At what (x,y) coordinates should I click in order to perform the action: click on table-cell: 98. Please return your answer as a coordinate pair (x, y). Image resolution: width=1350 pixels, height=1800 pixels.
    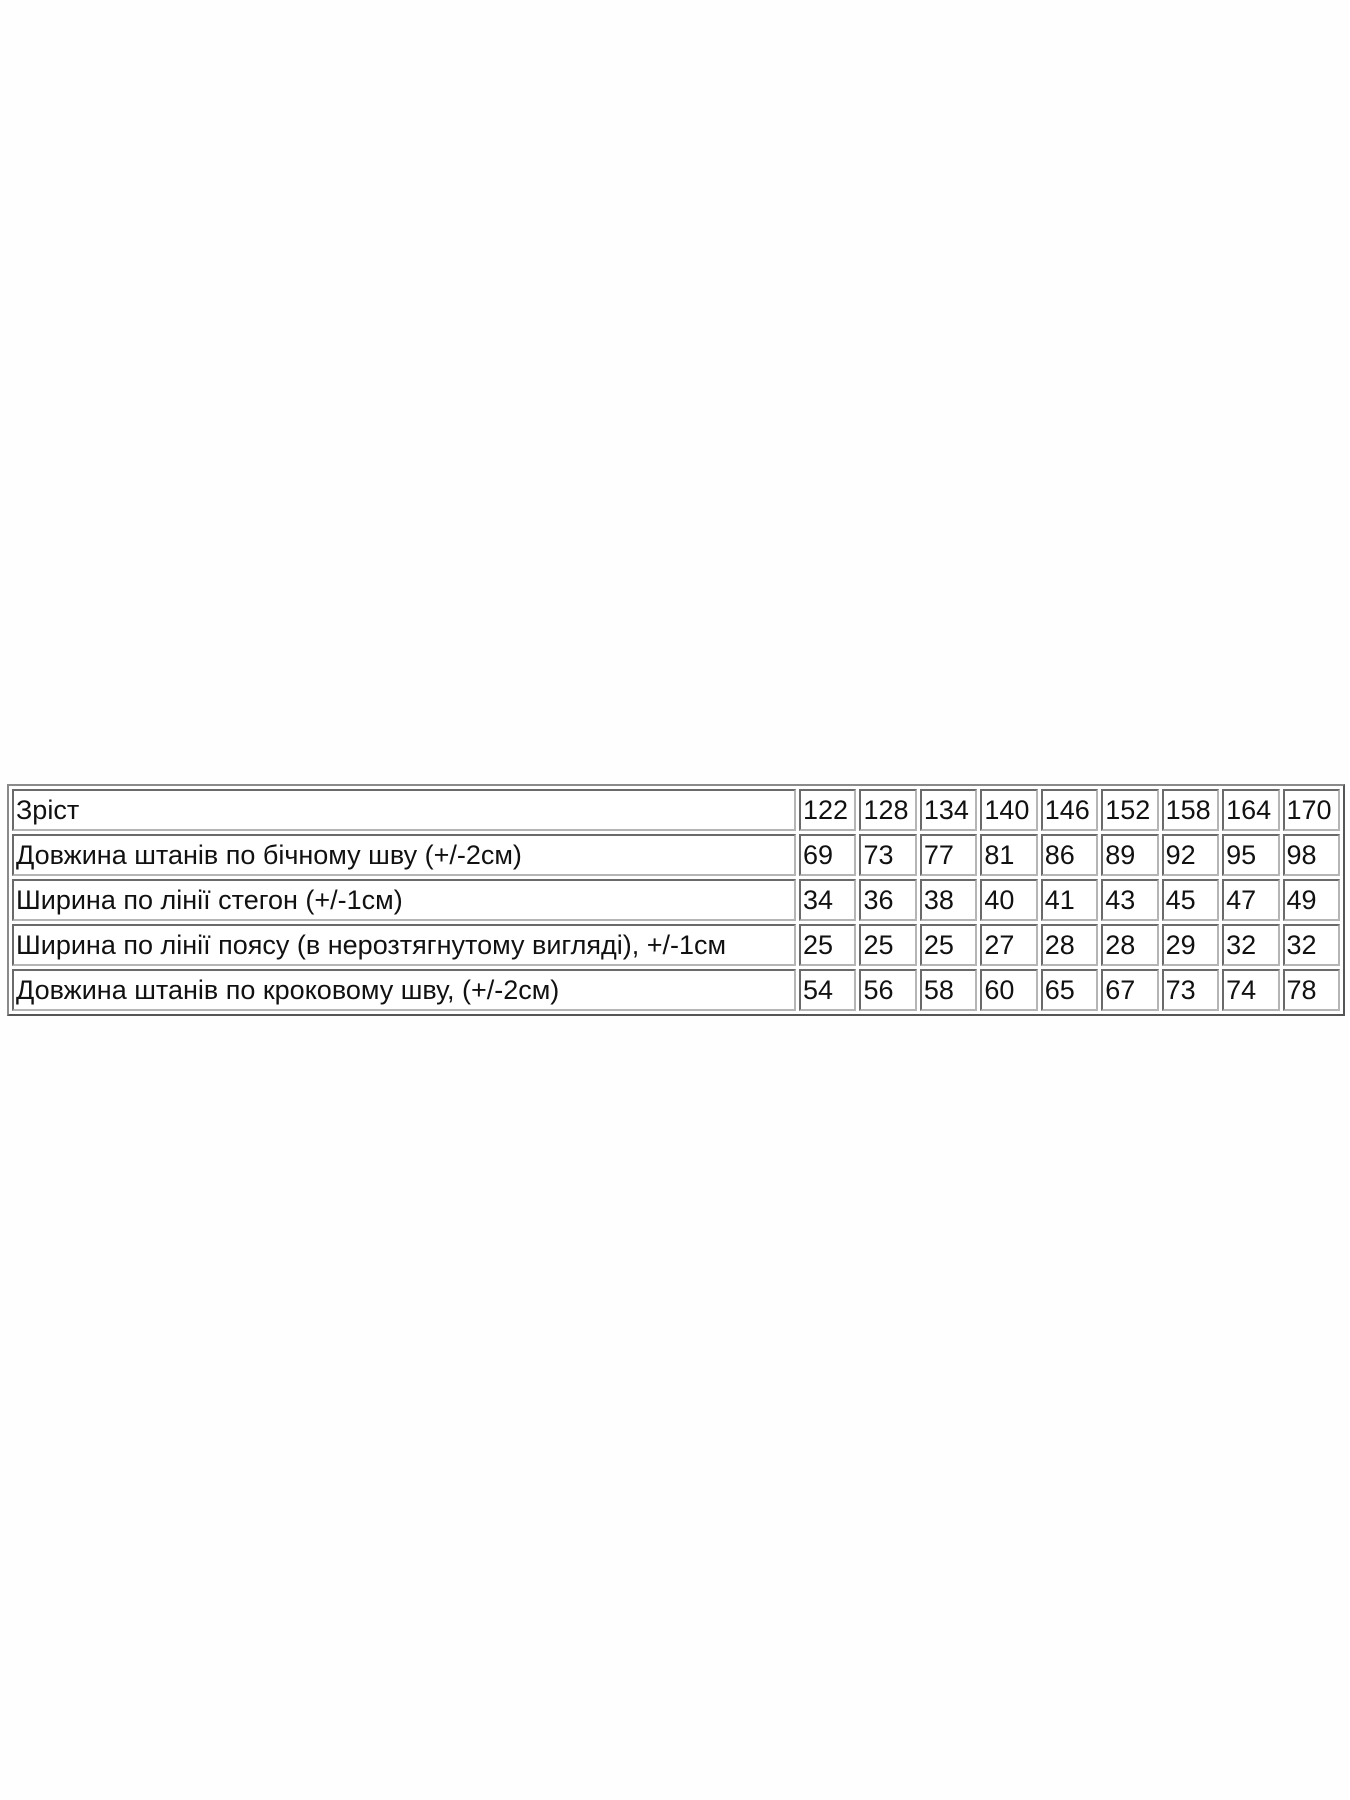
    Looking at the image, I should click on (1311, 855).